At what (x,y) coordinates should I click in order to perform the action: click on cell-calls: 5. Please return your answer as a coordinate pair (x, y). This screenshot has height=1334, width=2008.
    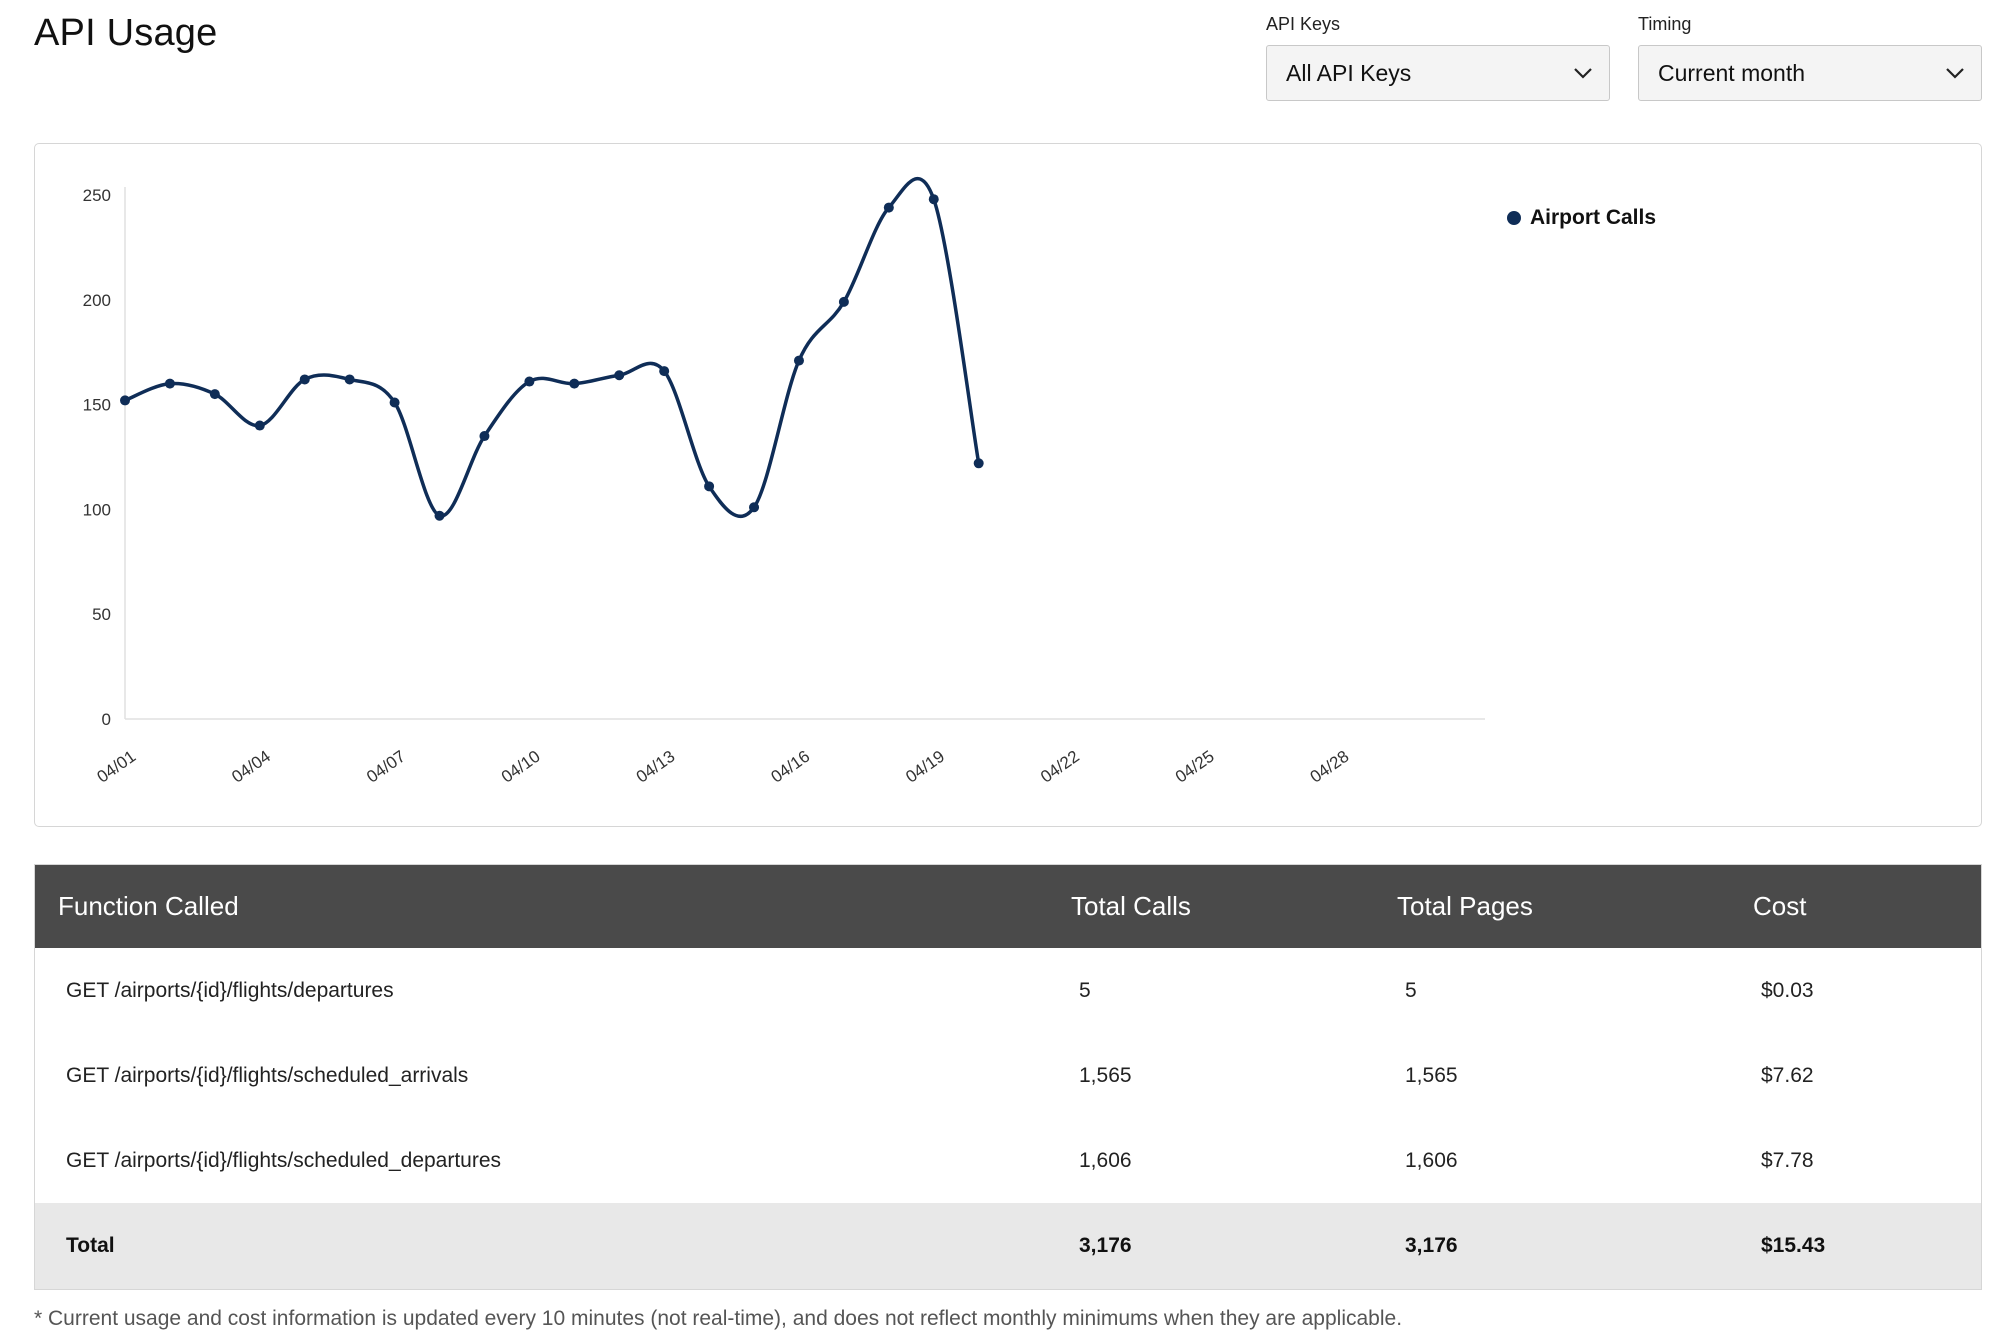
    Looking at the image, I should click on (1085, 990).